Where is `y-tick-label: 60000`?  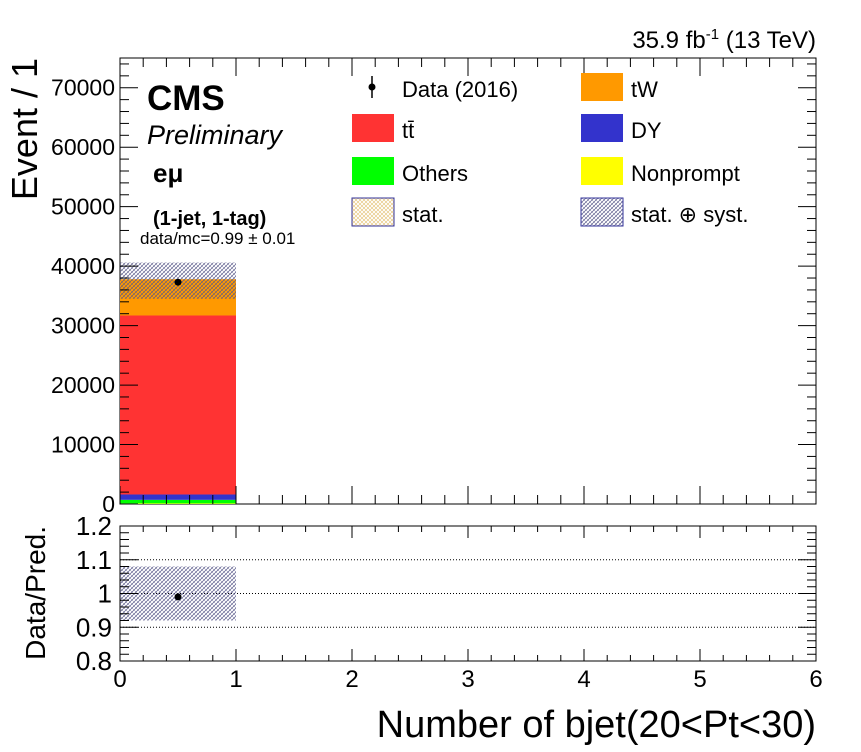 y-tick-label: 60000 is located at coordinates (83, 147).